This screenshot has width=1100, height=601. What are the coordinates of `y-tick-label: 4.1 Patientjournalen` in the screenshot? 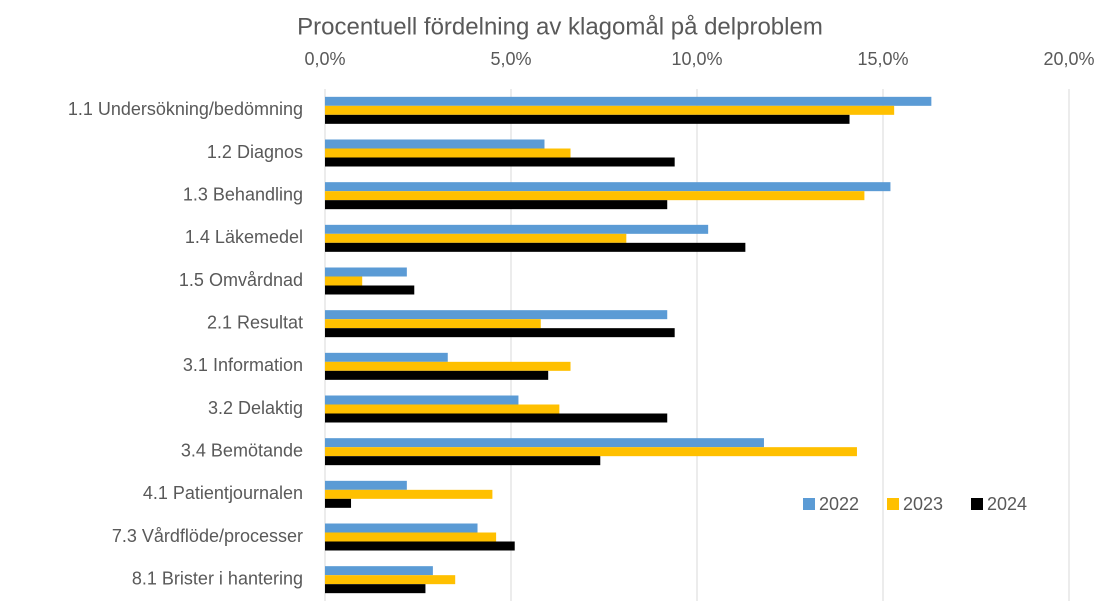 It's located at (223, 493).